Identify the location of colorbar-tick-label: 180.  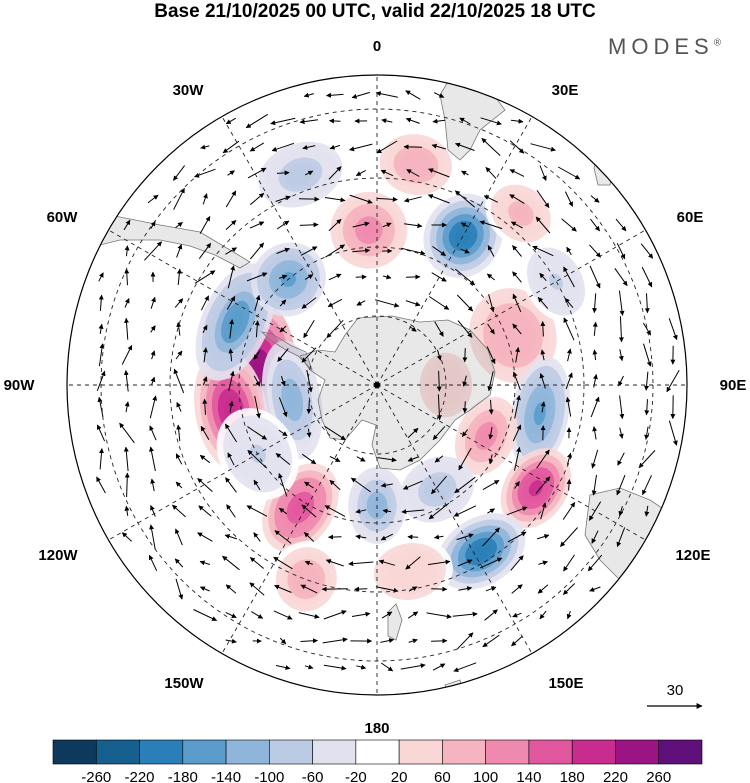
(572, 776).